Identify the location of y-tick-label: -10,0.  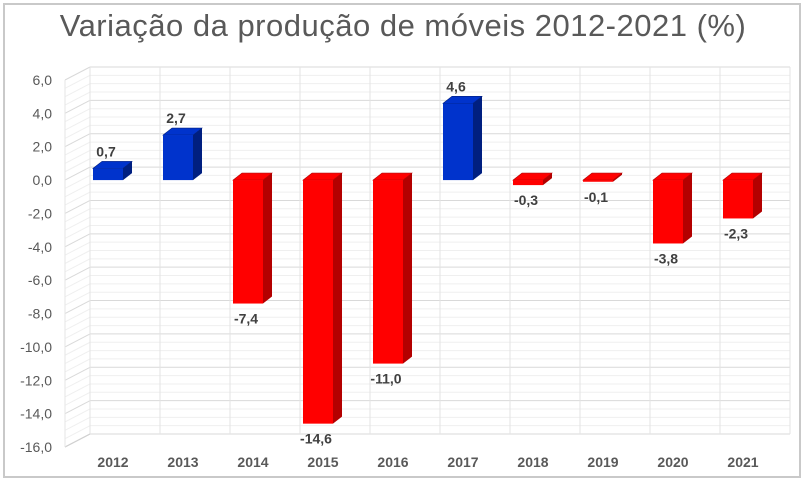
(36, 347).